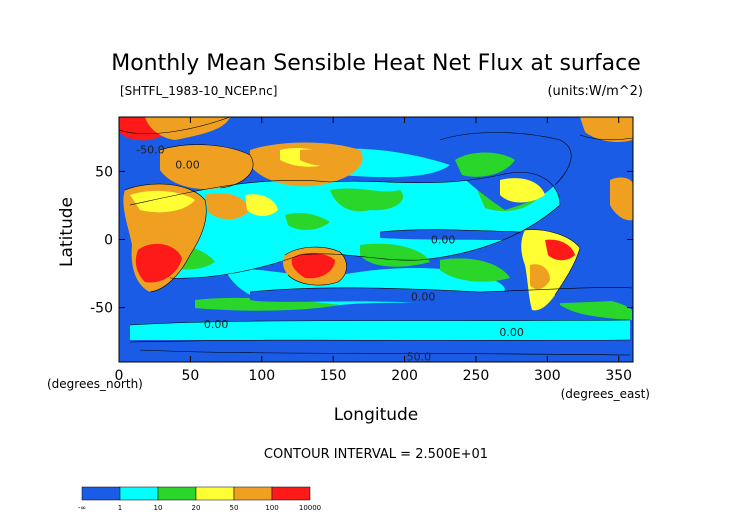  I want to click on color-bound-label: 100, so click(271, 508).